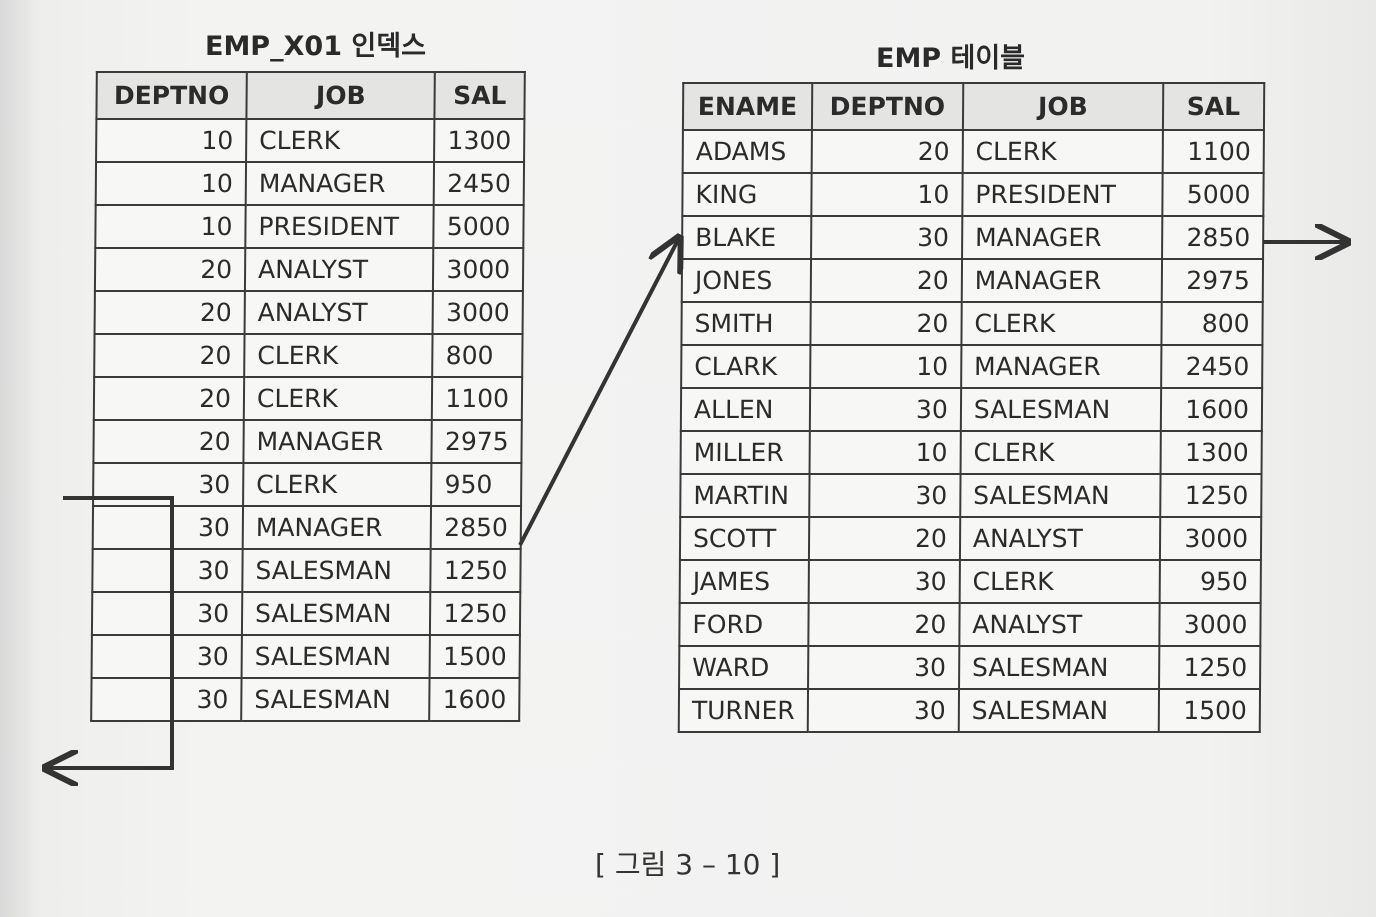 The width and height of the screenshot is (1376, 917). I want to click on rowid-lookup-arrow, so click(598, 393).